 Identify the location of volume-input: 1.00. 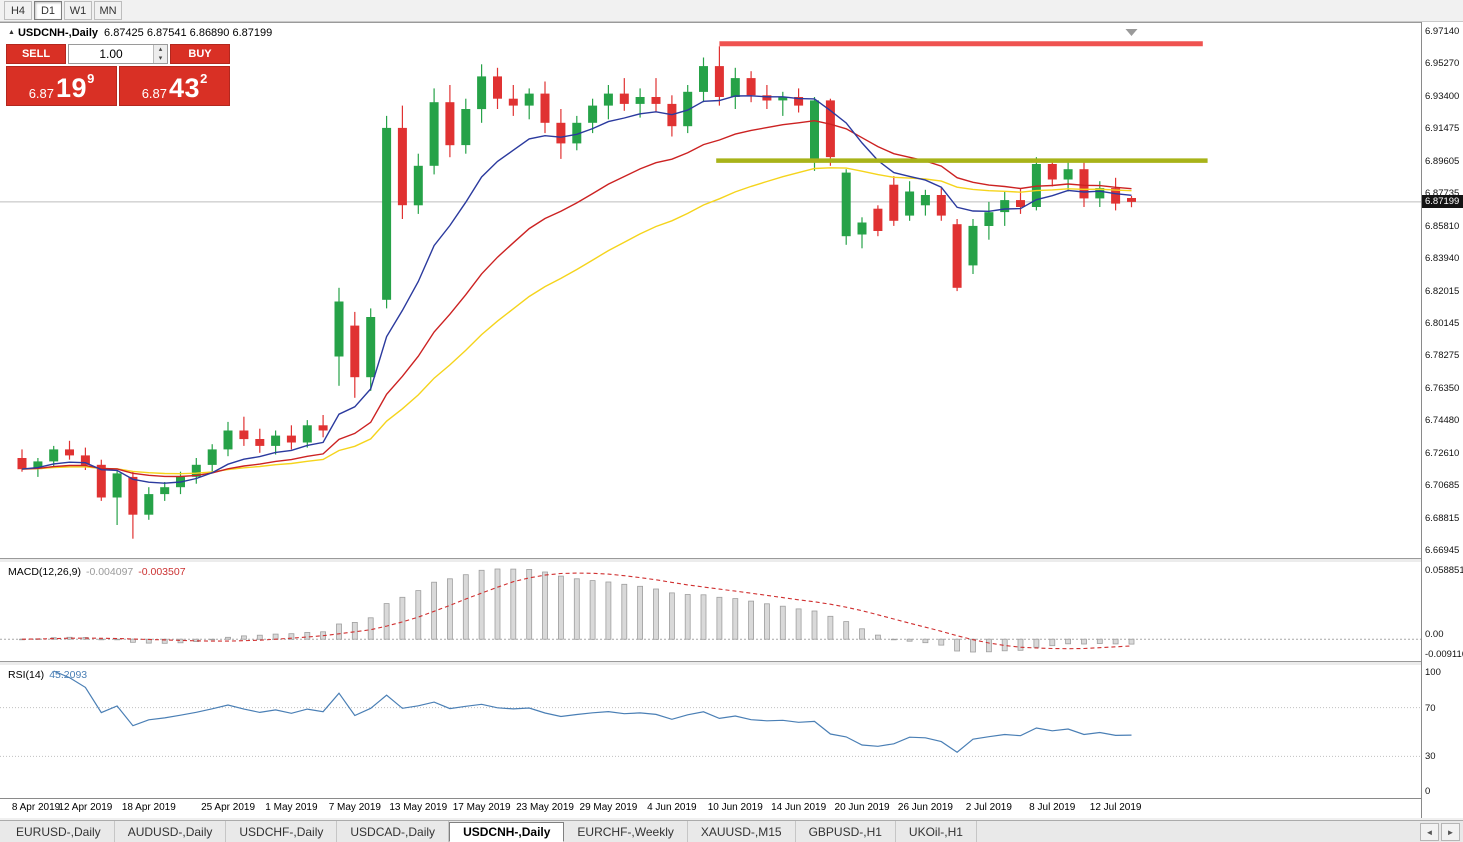
(111, 54).